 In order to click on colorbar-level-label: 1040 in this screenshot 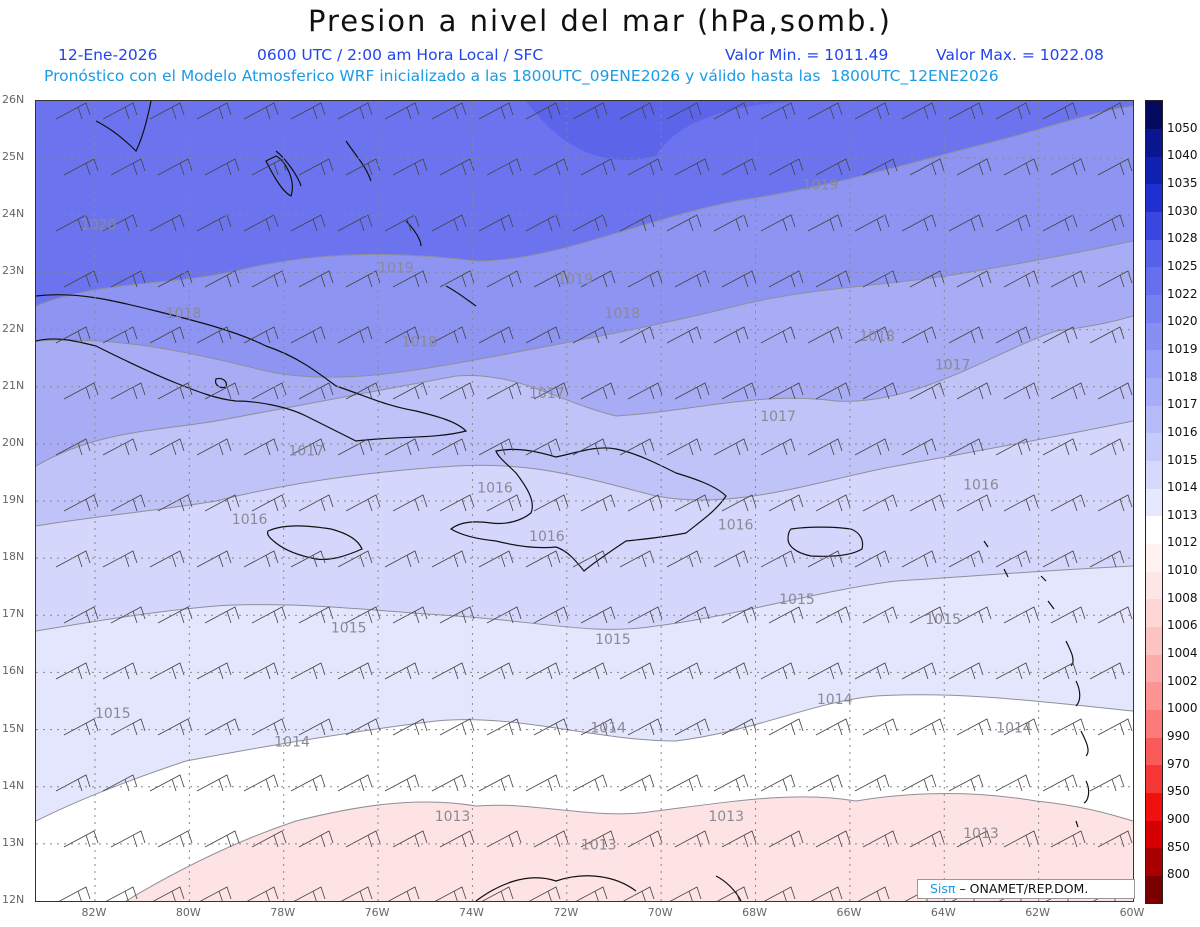, I will do `click(1182, 155)`.